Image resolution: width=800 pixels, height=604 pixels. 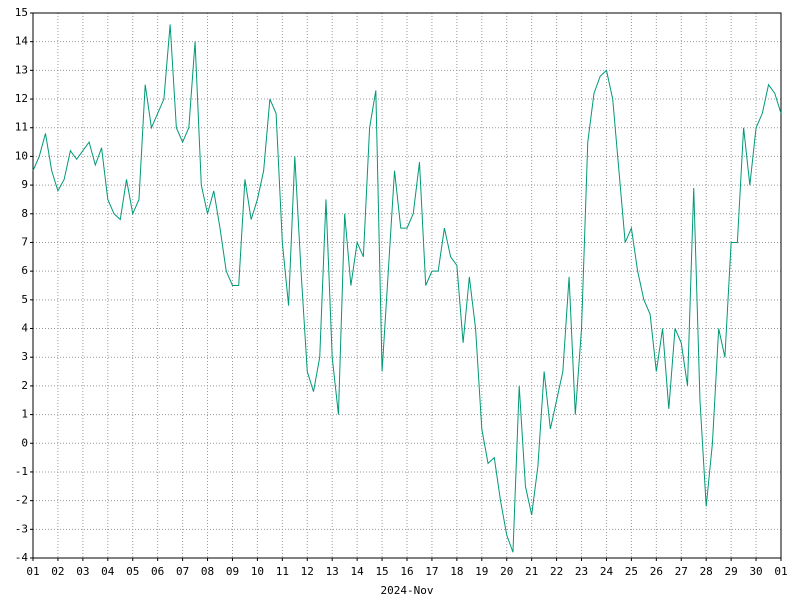 I want to click on x-tick-label: 27, so click(x=681, y=571).